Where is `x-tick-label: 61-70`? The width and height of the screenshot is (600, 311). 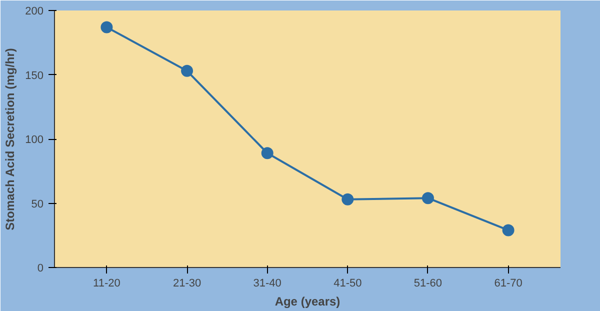 x-tick-label: 61-70 is located at coordinates (508, 284).